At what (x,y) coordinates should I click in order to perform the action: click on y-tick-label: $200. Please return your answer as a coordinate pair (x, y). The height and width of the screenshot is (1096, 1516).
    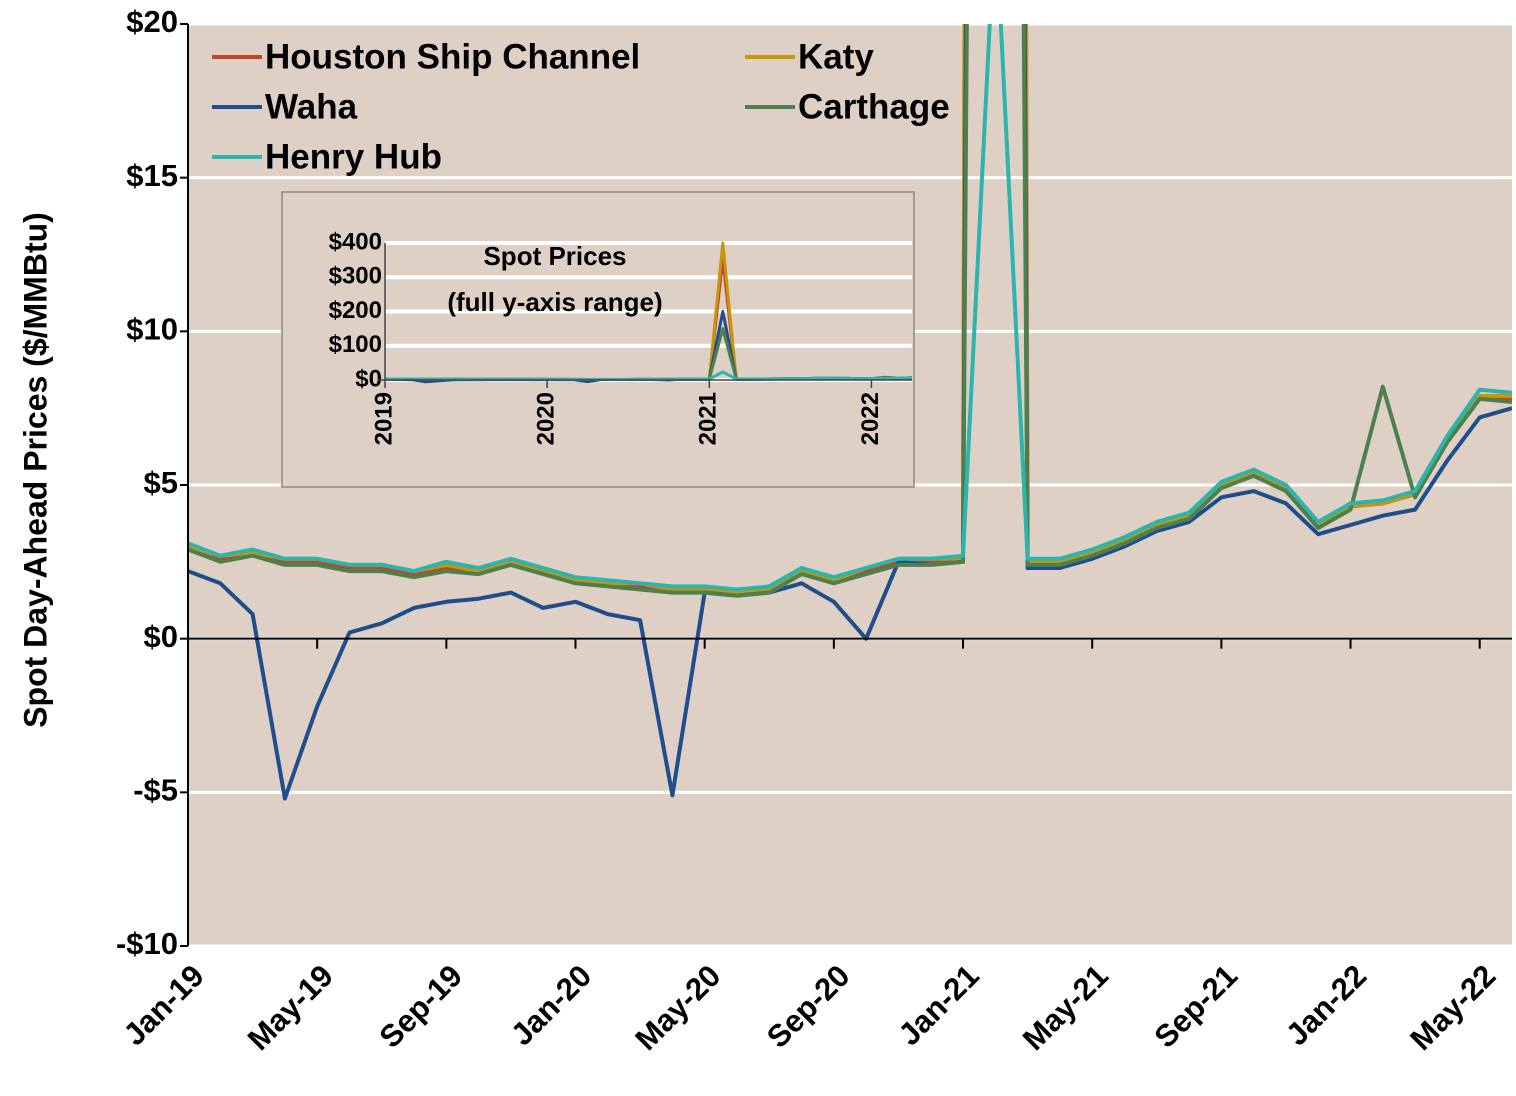
    Looking at the image, I should click on (355, 310).